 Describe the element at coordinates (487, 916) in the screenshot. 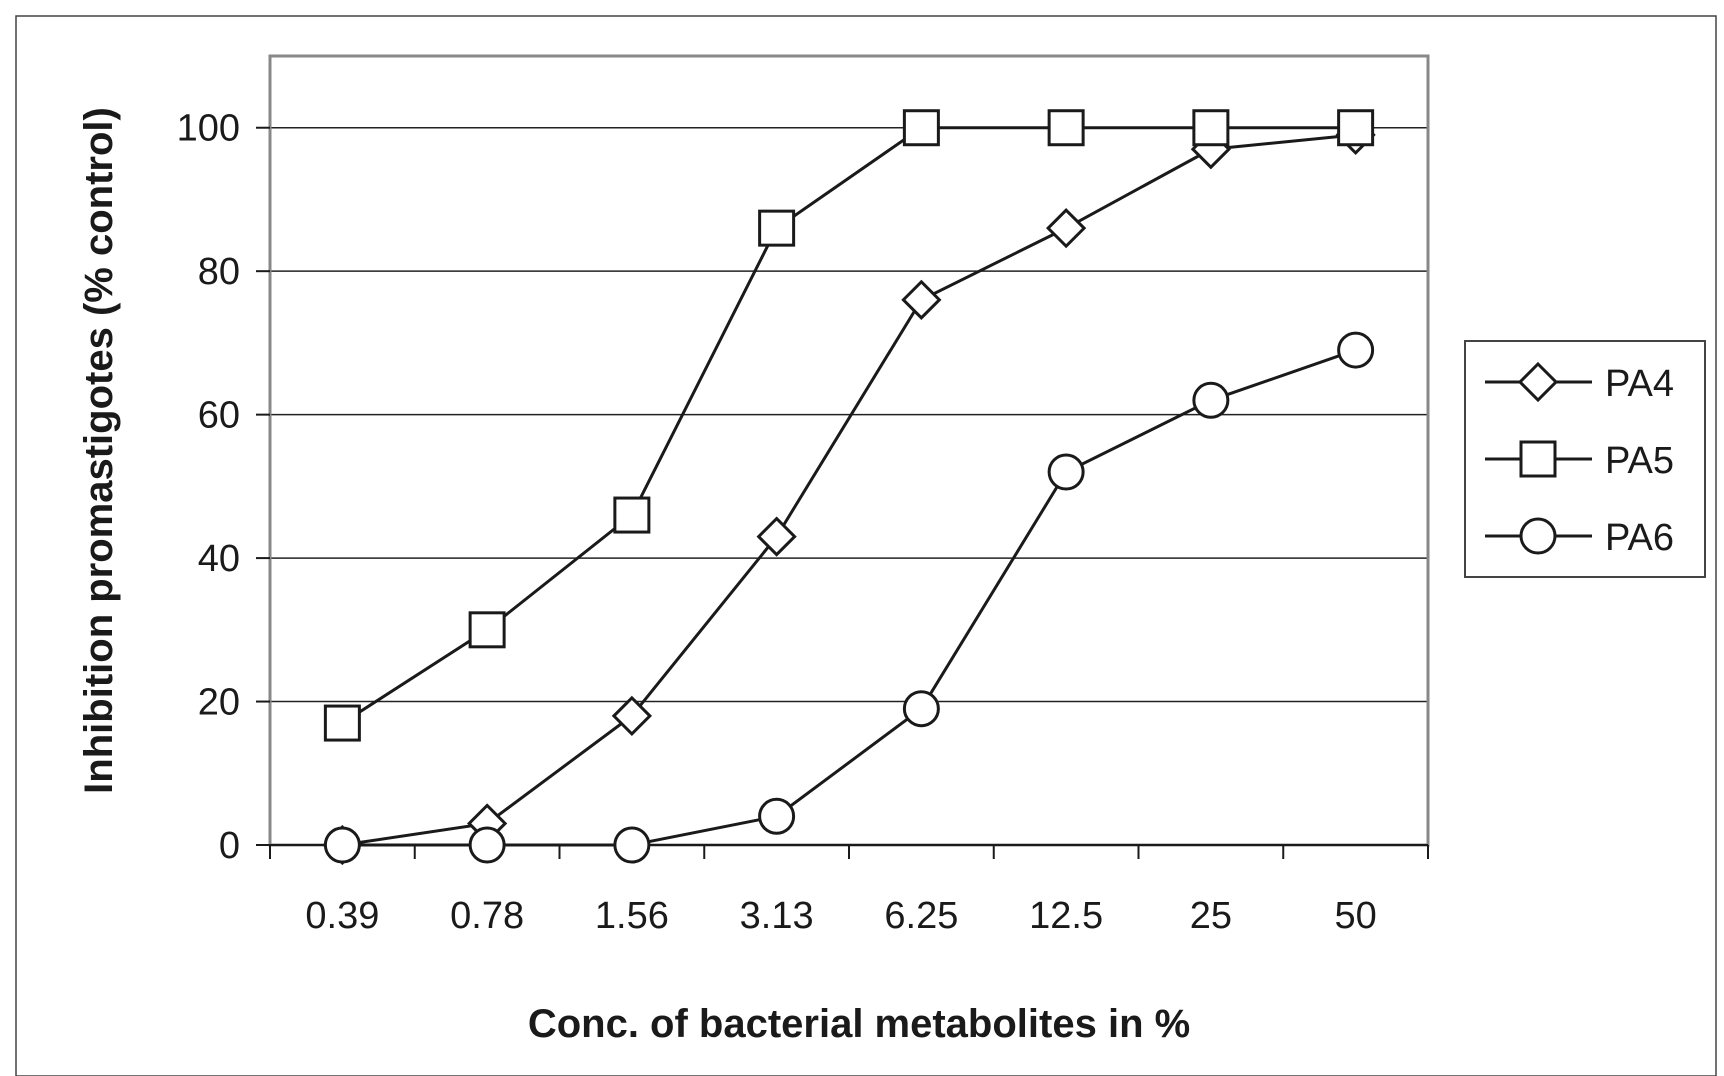

I see `x-tick-label: 0.78` at that location.